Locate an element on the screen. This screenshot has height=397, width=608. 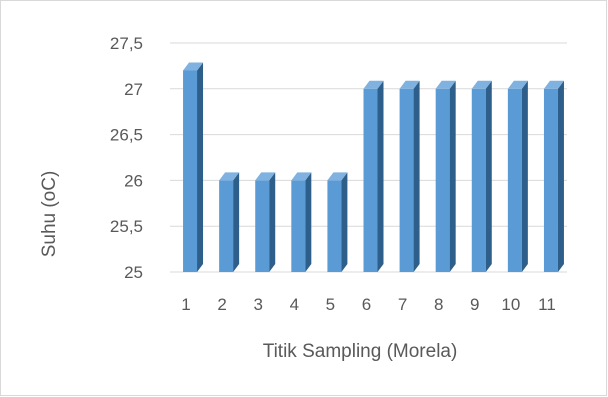
x-tick-label: 7 is located at coordinates (402, 304).